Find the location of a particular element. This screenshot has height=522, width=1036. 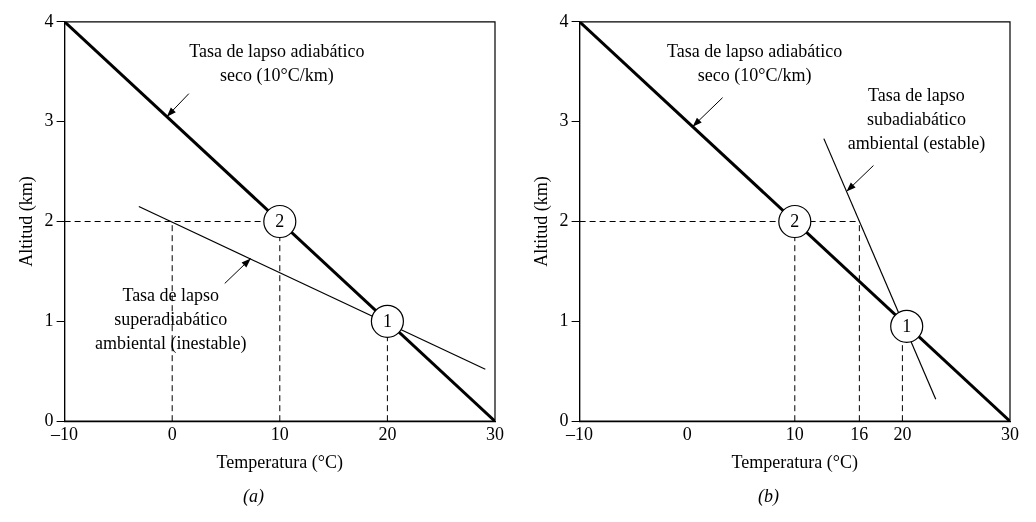

annotation: Tasa de lapso superadiabático ambiental (inestable) is located at coordinates (171, 320).